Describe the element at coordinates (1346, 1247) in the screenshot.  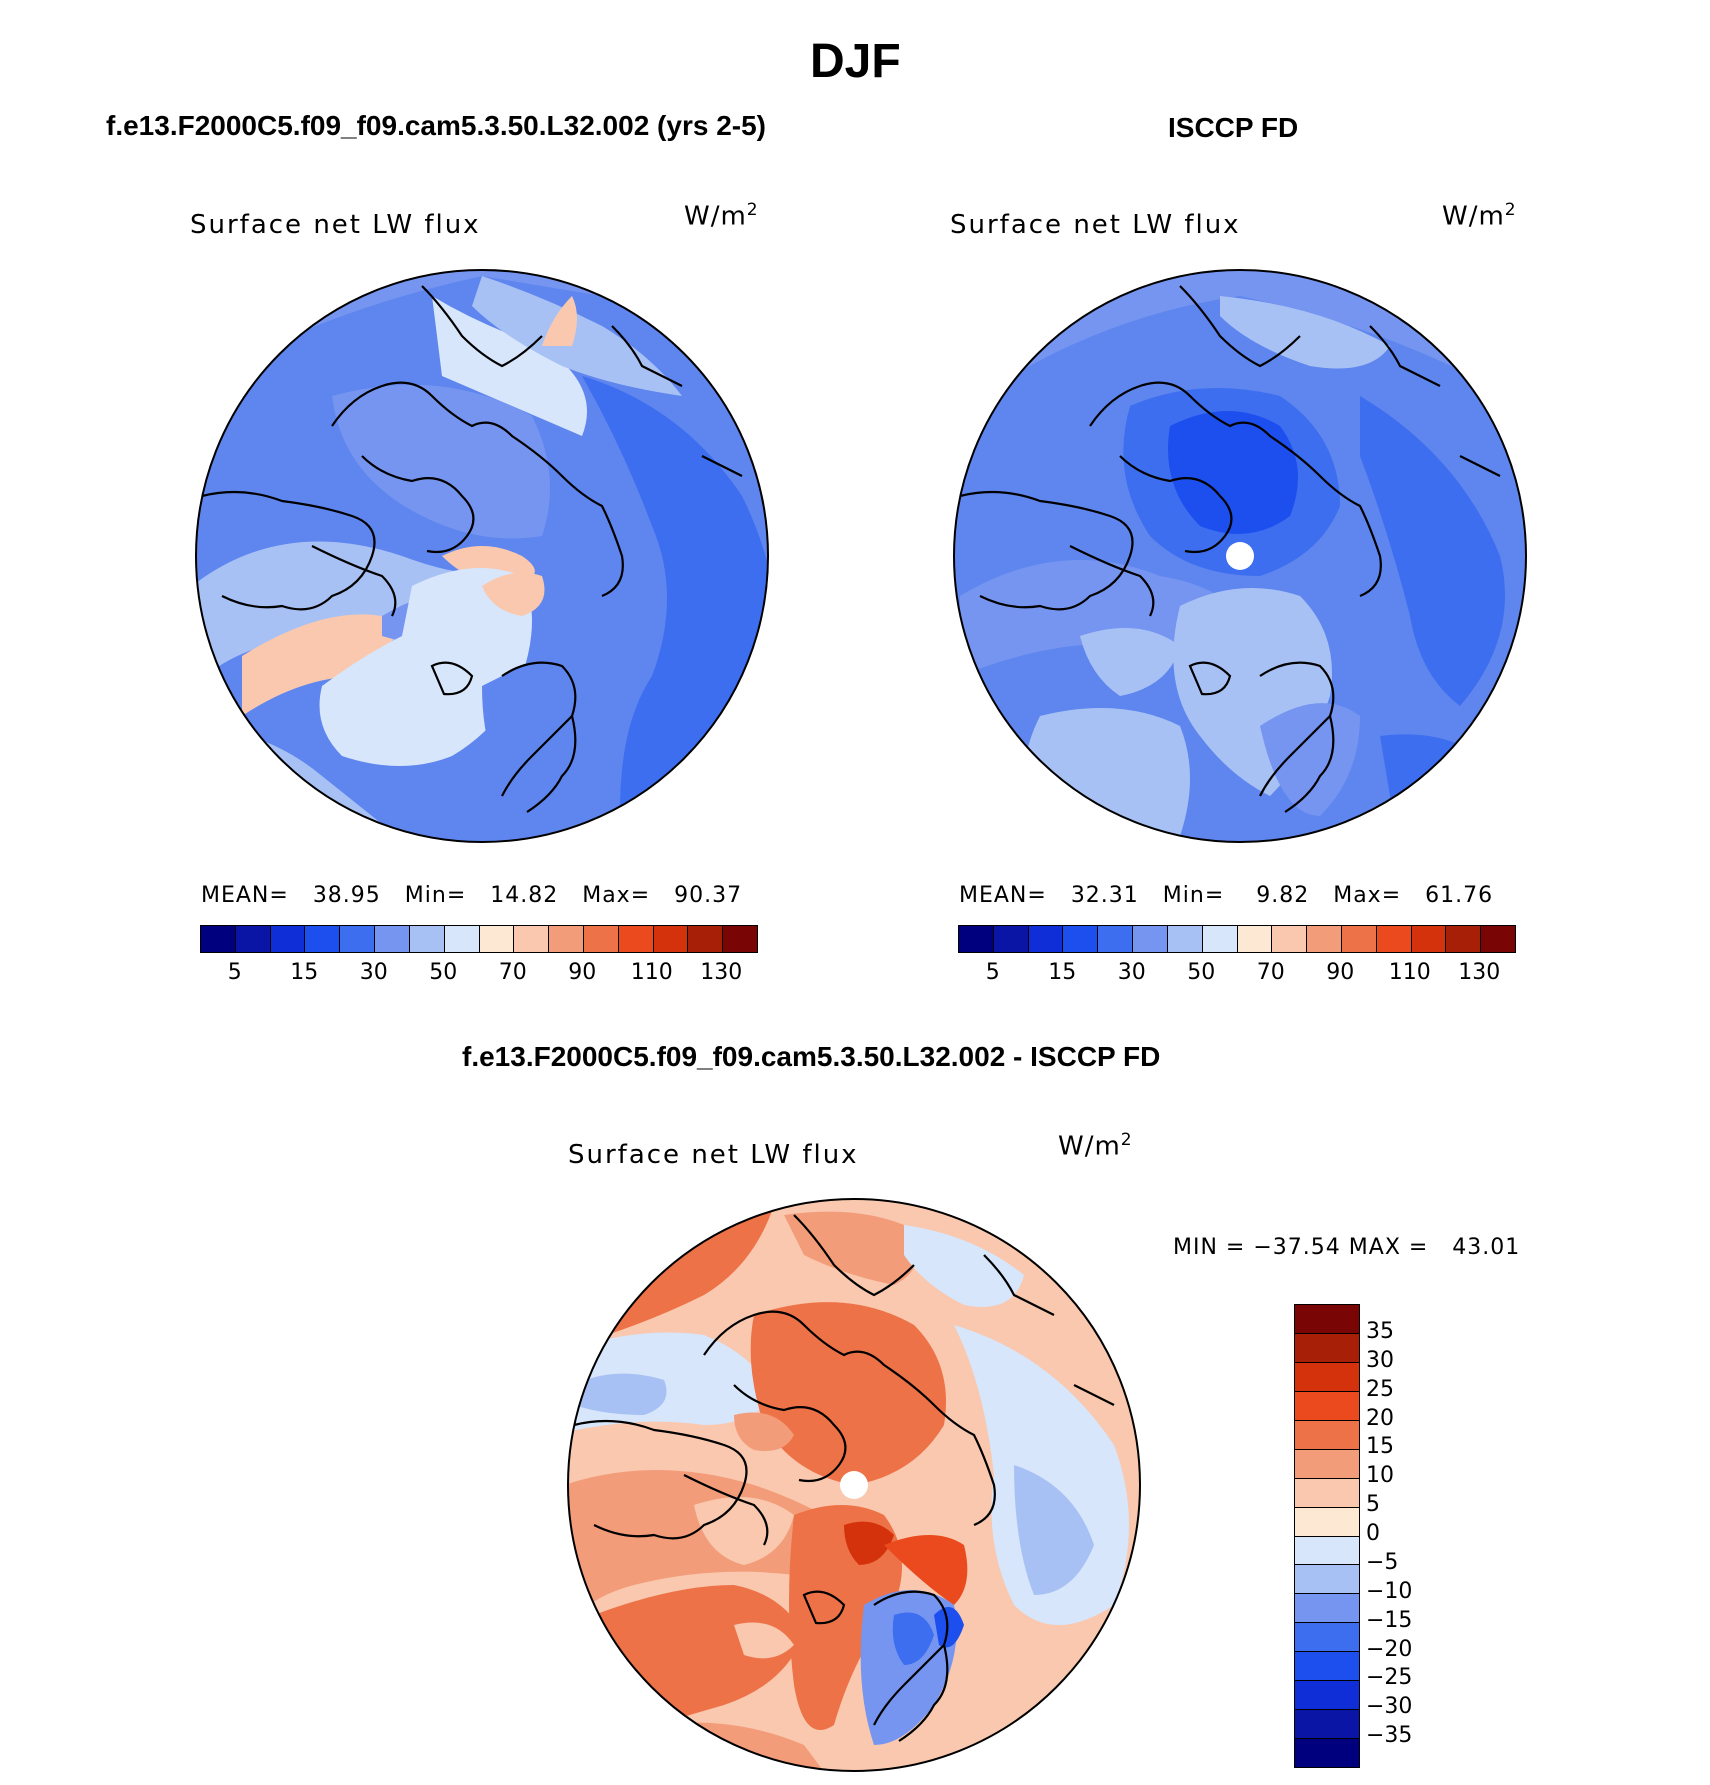
I see `diff-minmax: MIN = −37.54 MAX = 43.01` at that location.